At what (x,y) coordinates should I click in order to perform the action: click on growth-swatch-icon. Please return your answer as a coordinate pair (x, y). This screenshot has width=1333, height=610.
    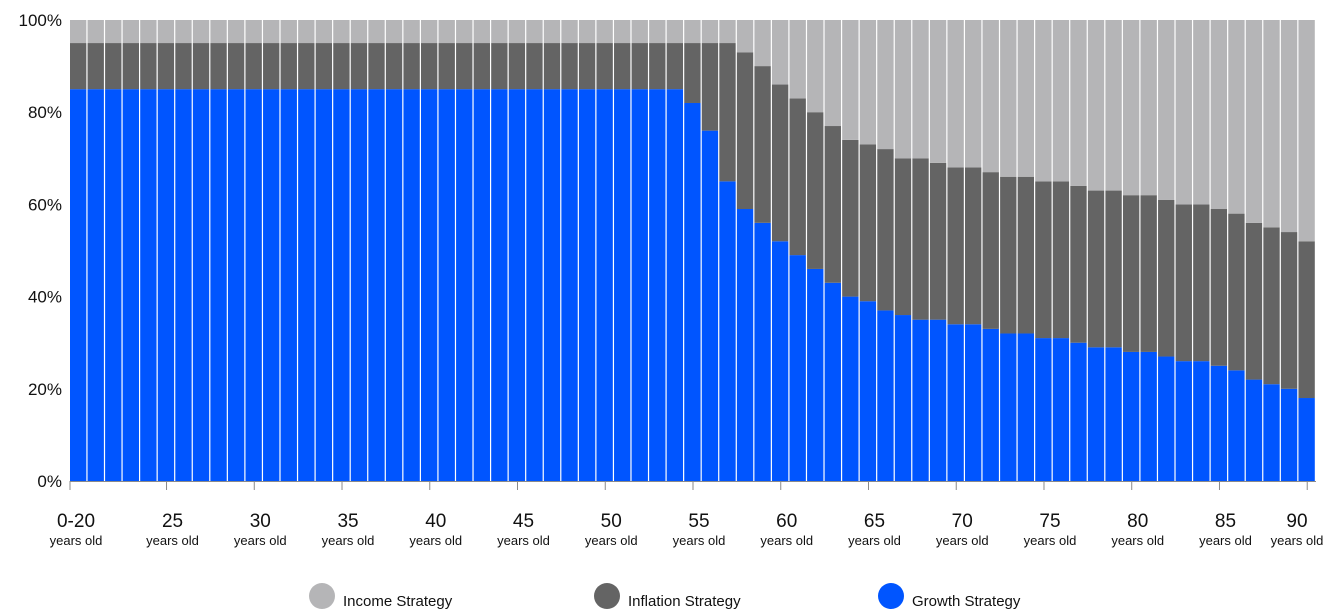
    Looking at the image, I should click on (891, 596).